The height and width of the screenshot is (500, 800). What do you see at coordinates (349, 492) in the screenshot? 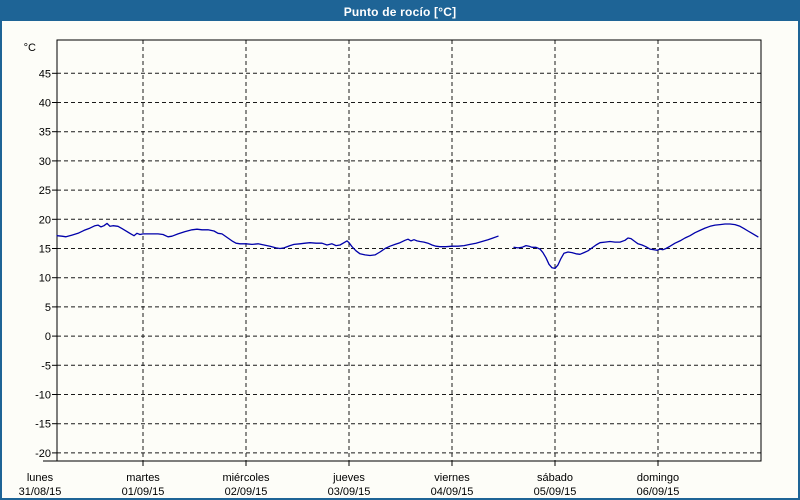
I see `x-axis-date-label: 03/09/15` at bounding box center [349, 492].